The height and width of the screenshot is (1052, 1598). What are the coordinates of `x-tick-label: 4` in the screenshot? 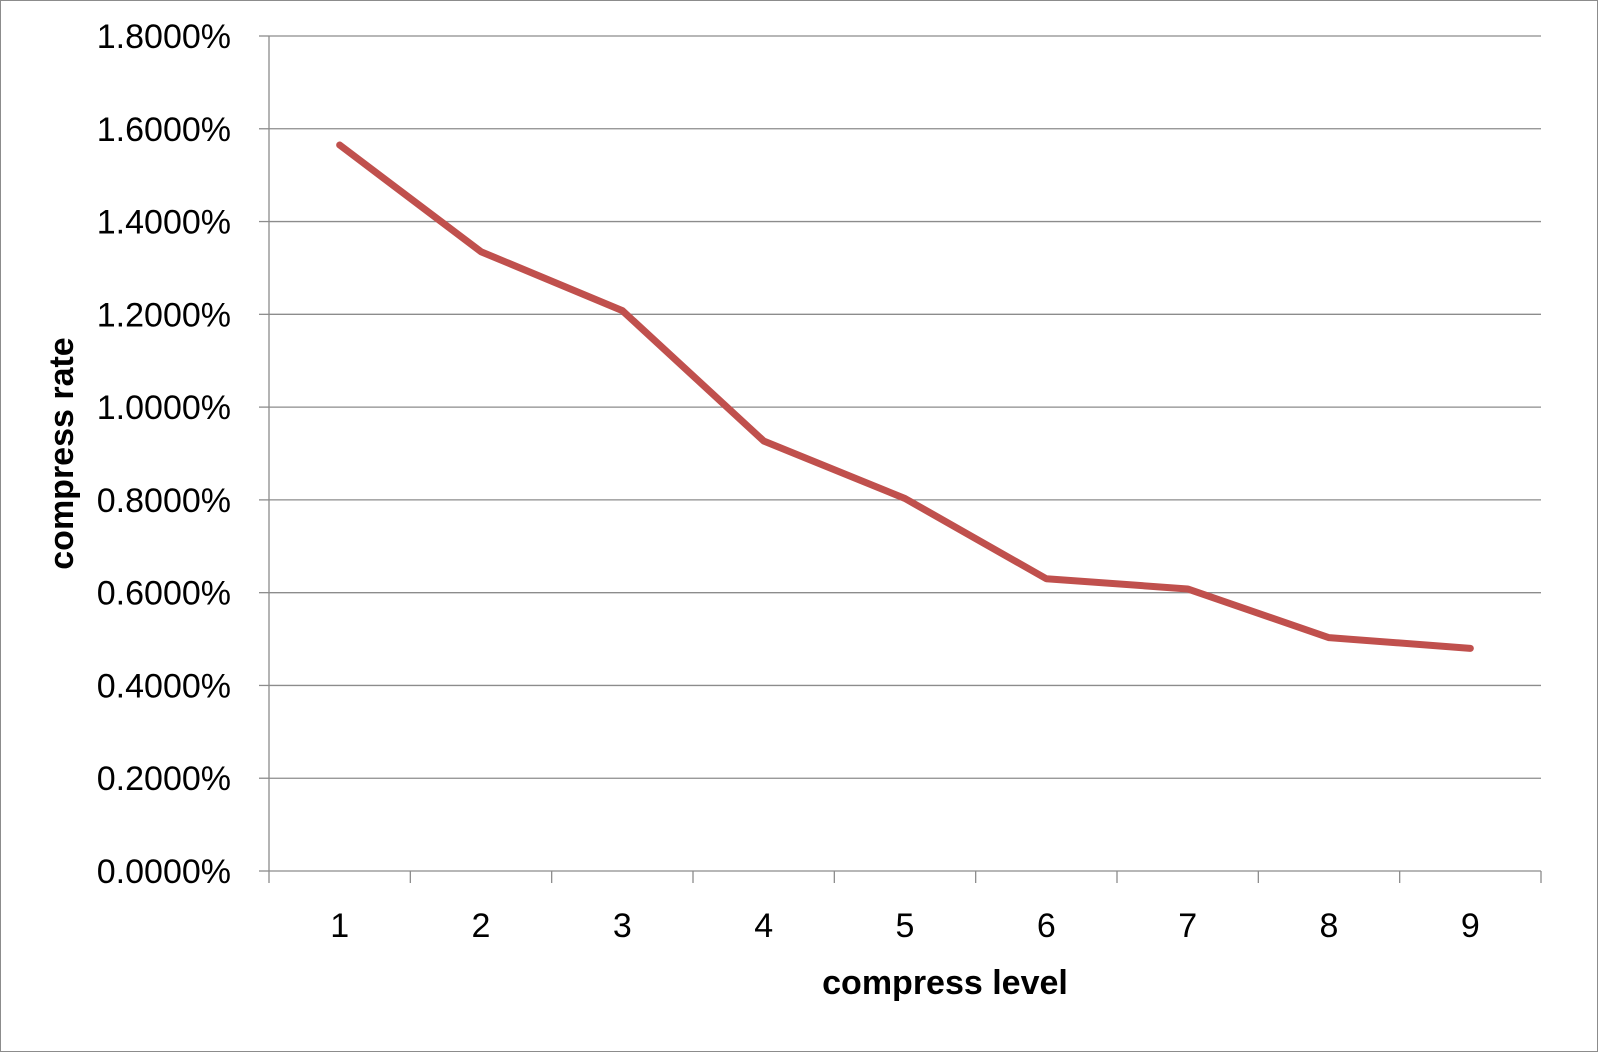 It's located at (763, 926).